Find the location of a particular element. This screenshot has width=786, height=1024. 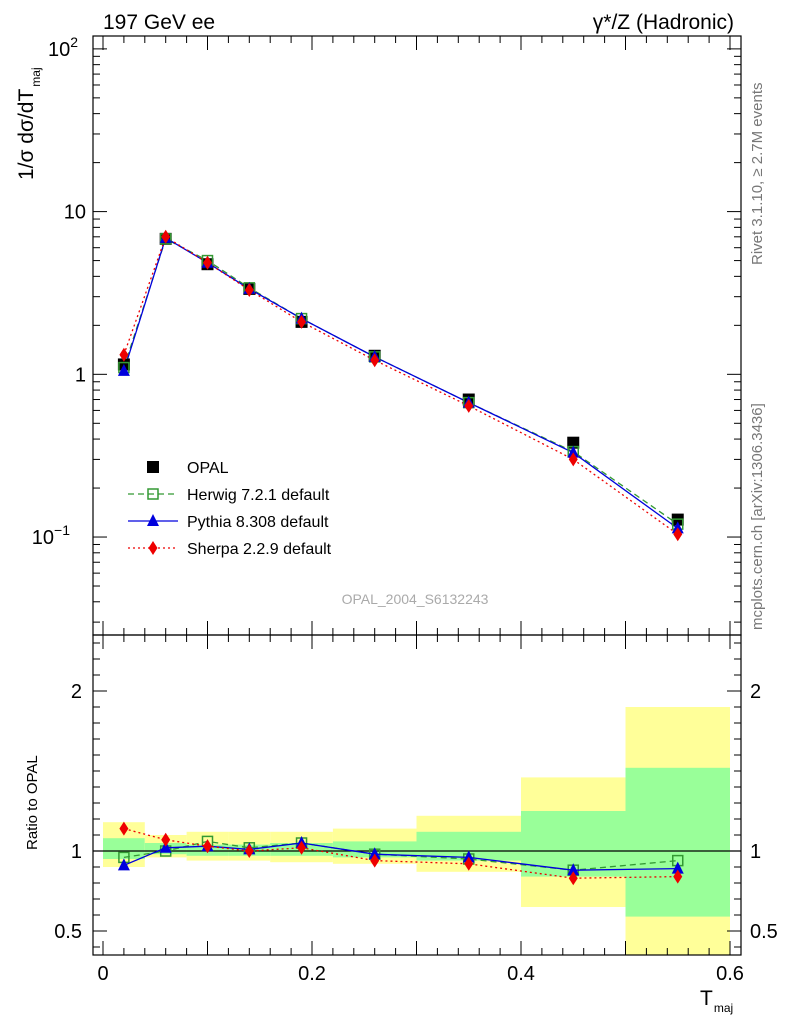

legend-marker-herwig is located at coordinates (153, 494).